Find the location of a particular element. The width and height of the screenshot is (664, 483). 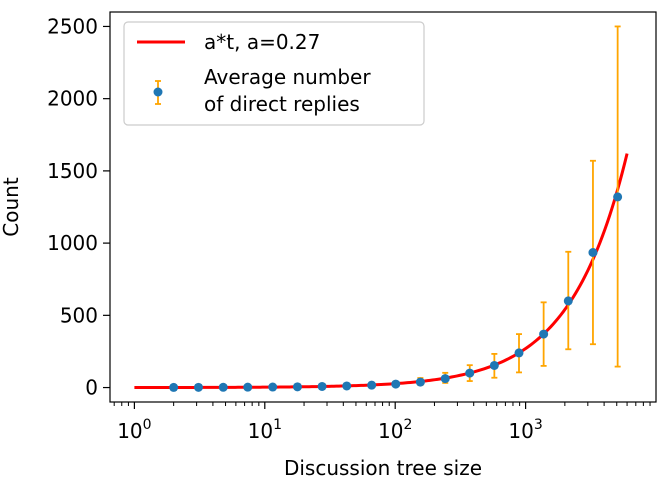

x-tick-label: 10² is located at coordinates (395, 430).